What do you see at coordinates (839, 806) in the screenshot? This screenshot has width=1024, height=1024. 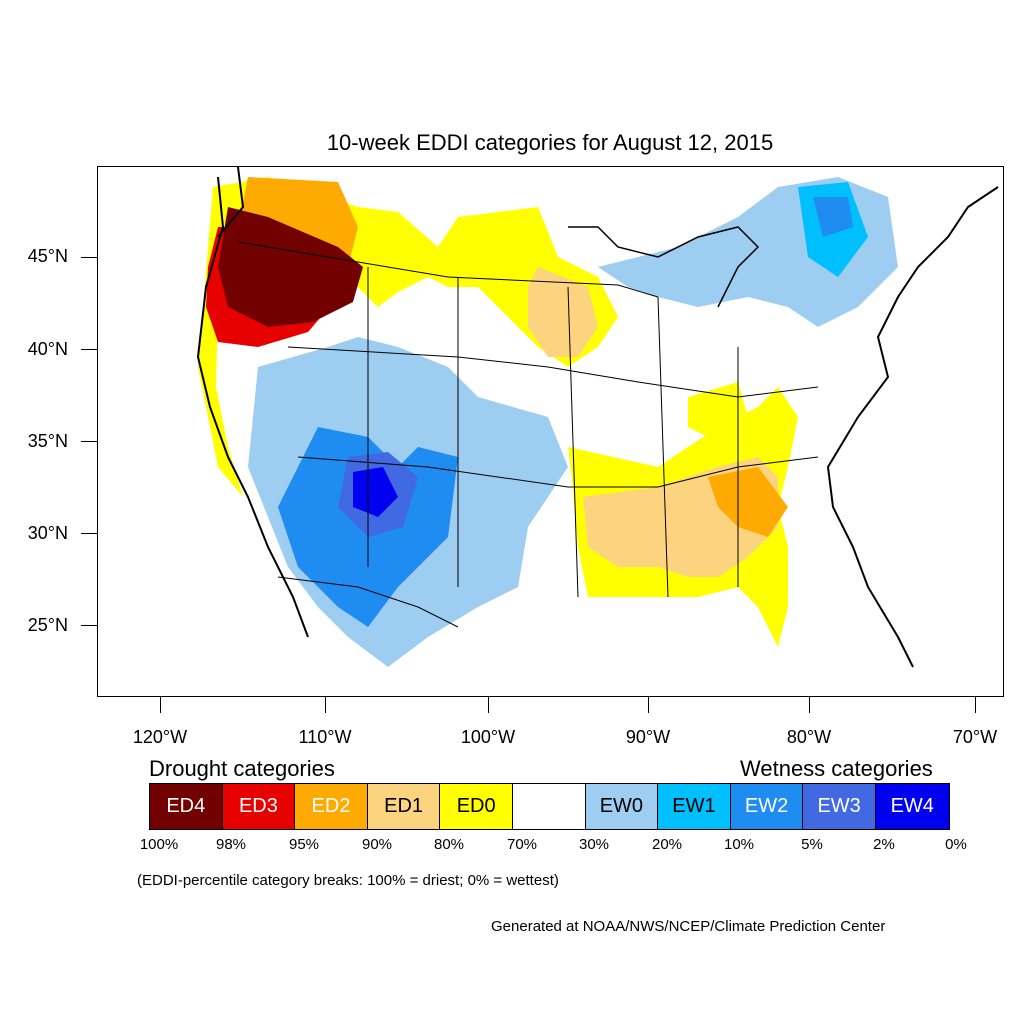 I see `legend-ew3: EW3` at bounding box center [839, 806].